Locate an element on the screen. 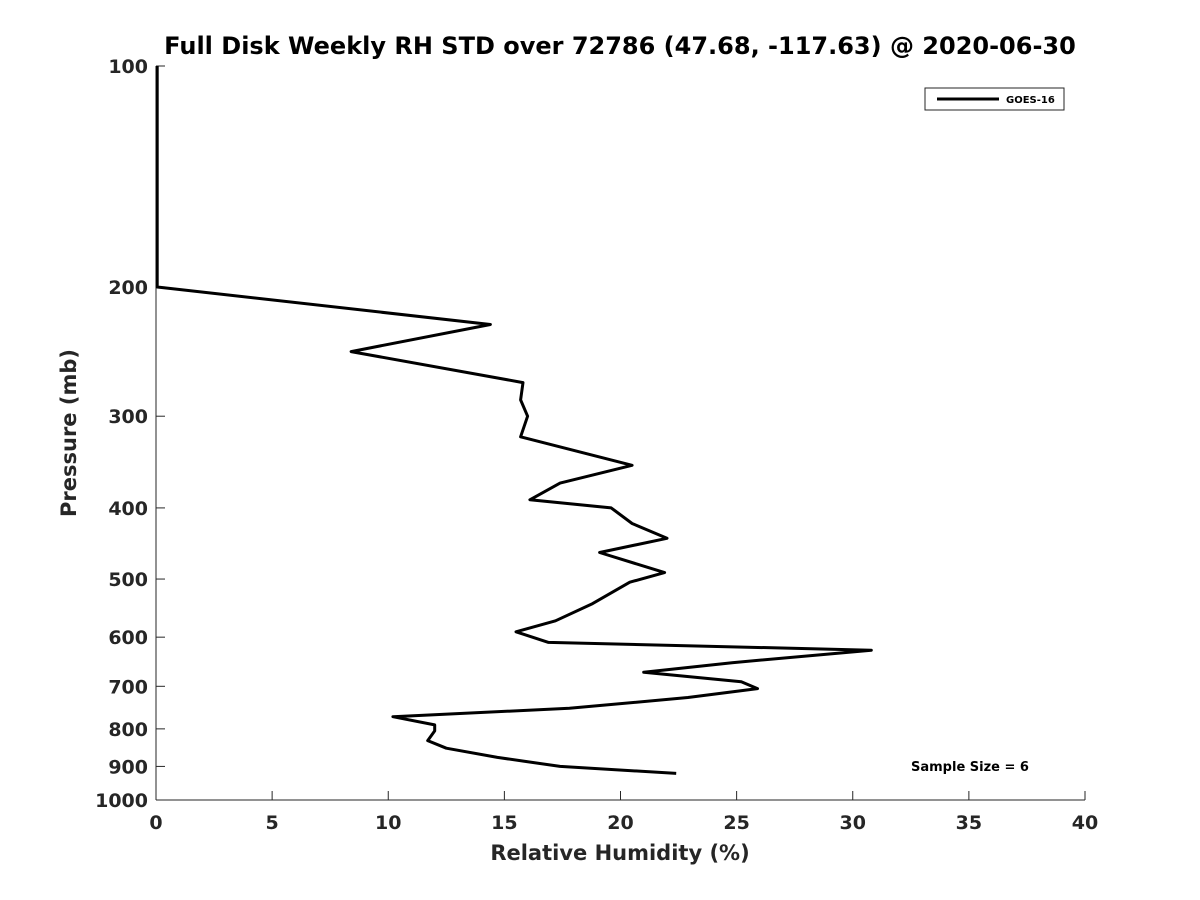  x-tick-label: 25 is located at coordinates (736, 823).